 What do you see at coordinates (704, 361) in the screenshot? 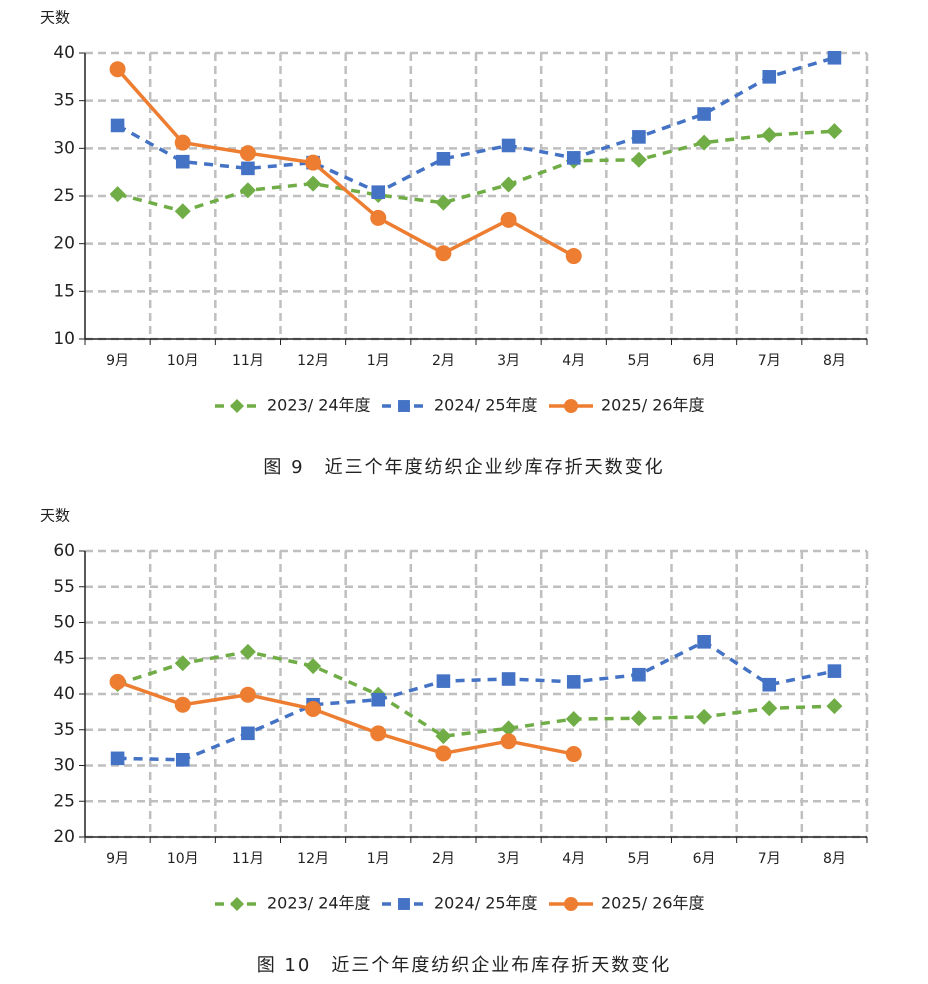
I see `x-tick-label: 6月` at bounding box center [704, 361].